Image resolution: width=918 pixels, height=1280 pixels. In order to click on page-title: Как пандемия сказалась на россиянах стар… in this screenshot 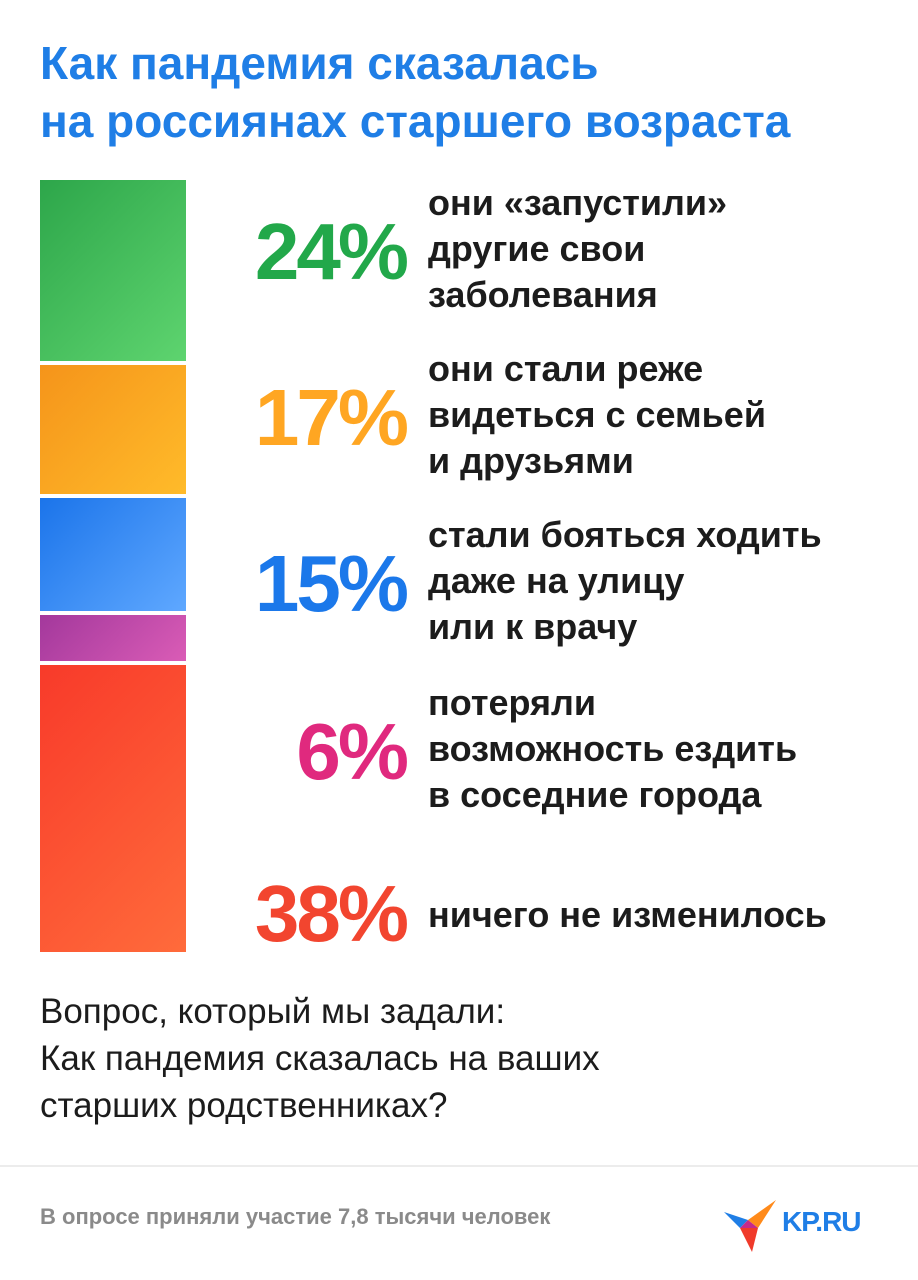, I will do `click(470, 92)`.